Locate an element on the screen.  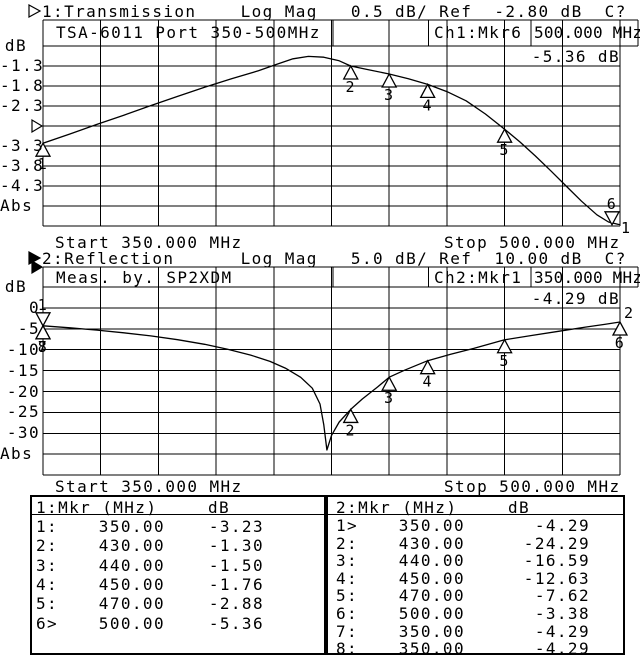
y-tick-label: -3.8 is located at coordinates (22, 165).